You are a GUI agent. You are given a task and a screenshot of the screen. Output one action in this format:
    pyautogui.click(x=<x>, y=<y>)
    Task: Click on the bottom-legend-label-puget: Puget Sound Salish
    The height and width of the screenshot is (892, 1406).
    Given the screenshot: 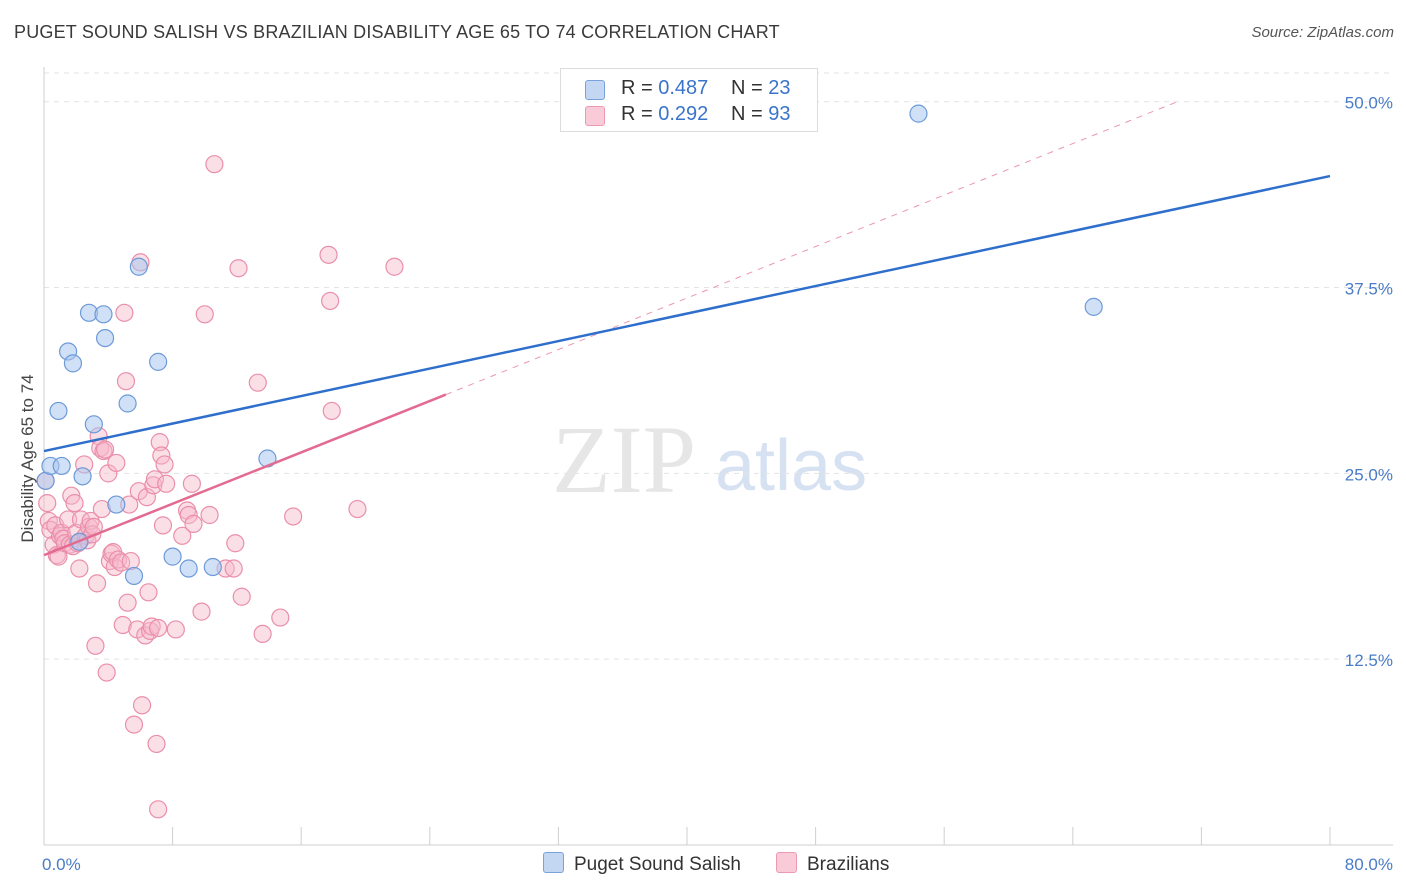 What is the action you would take?
    pyautogui.click(x=657, y=864)
    